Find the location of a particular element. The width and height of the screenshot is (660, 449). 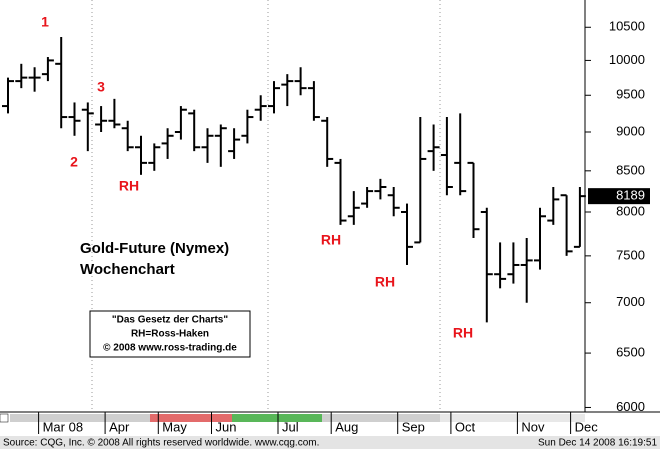

last-value-box is located at coordinates (619, 196).